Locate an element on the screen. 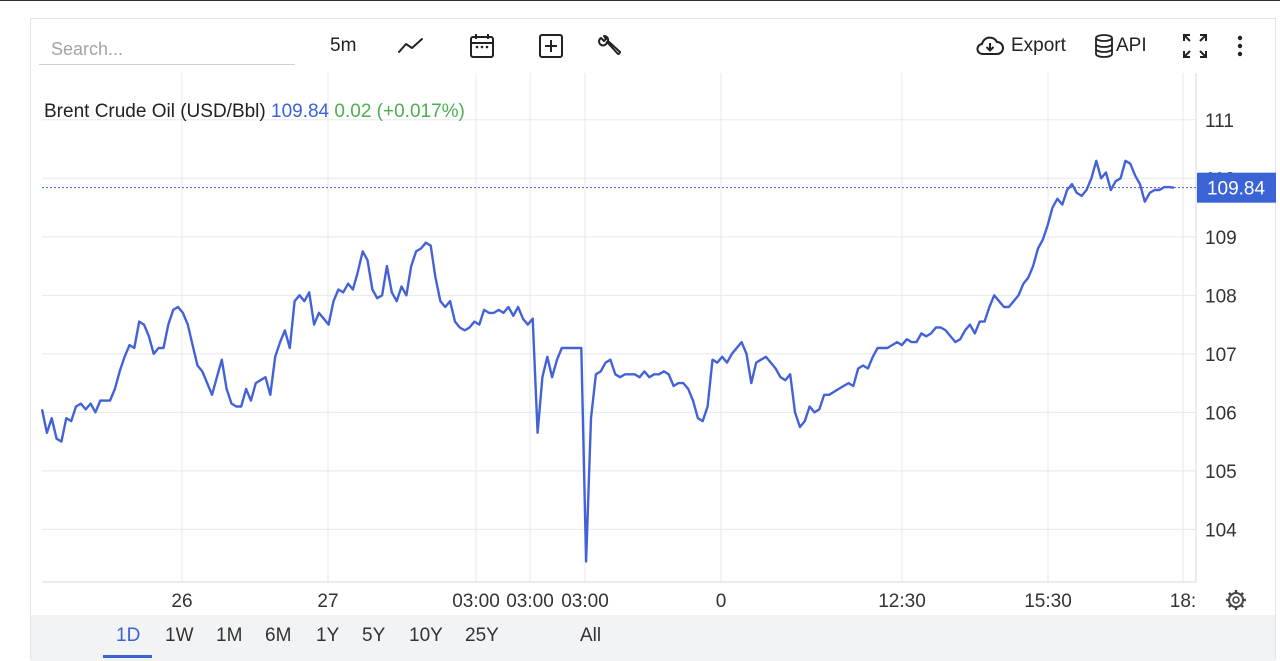 The width and height of the screenshot is (1280, 661). chart-toolbar: 5m Export API is located at coordinates (653, 46).